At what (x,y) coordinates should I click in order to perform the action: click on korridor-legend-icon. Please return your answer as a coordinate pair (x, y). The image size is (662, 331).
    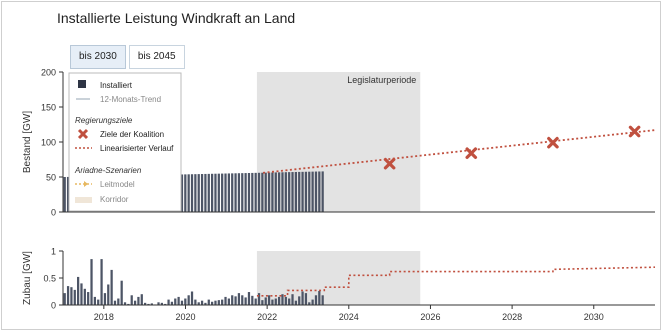
    Looking at the image, I should click on (83, 200).